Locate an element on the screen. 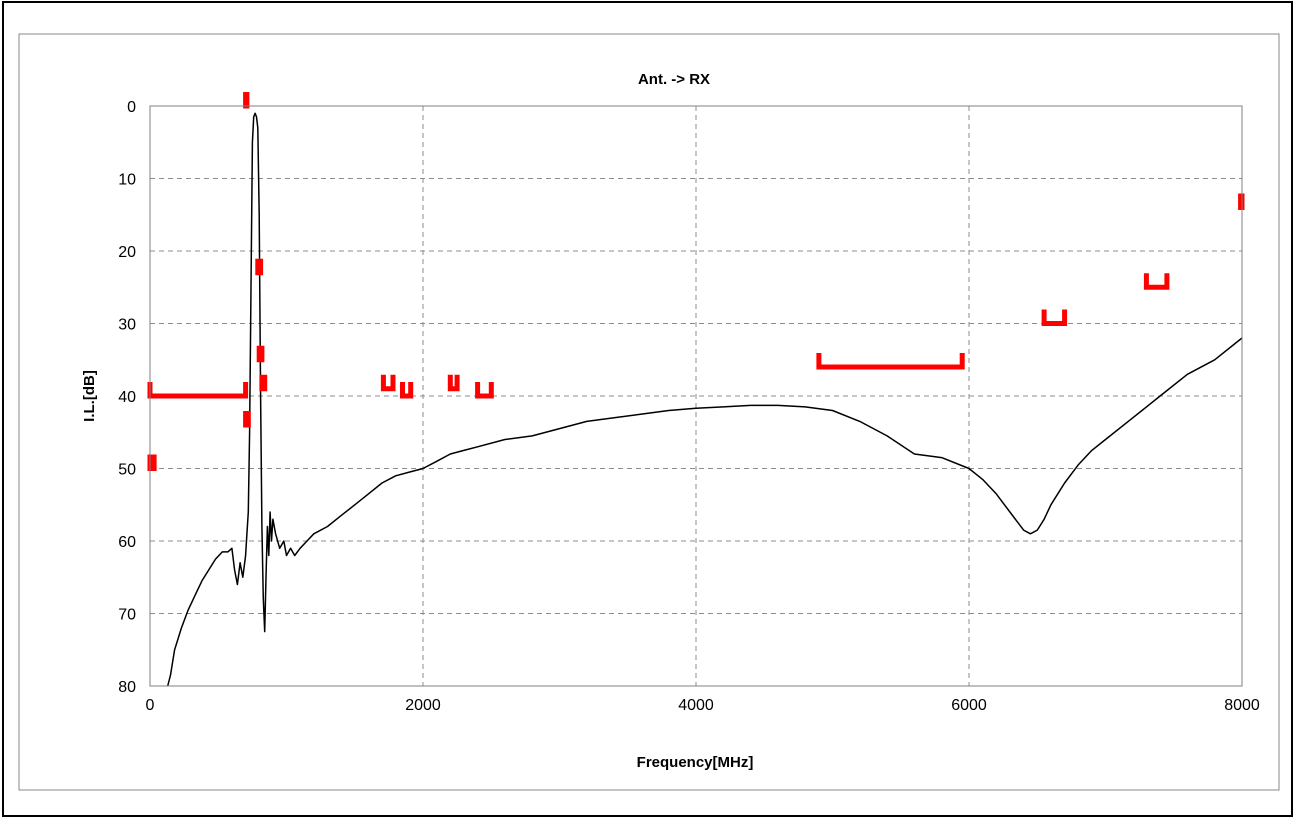 This screenshot has height=822, width=1297. x-tick-label: 4000 is located at coordinates (696, 705).